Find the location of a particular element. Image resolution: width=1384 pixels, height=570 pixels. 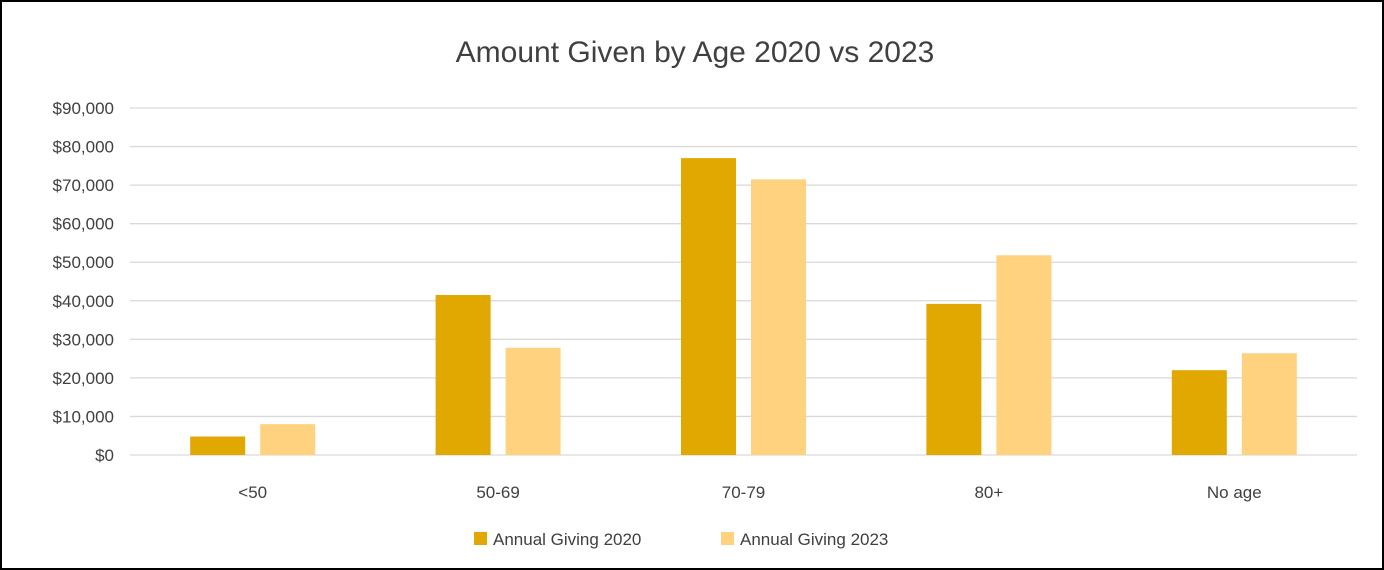

x-tick-label: 70-79 is located at coordinates (743, 492).